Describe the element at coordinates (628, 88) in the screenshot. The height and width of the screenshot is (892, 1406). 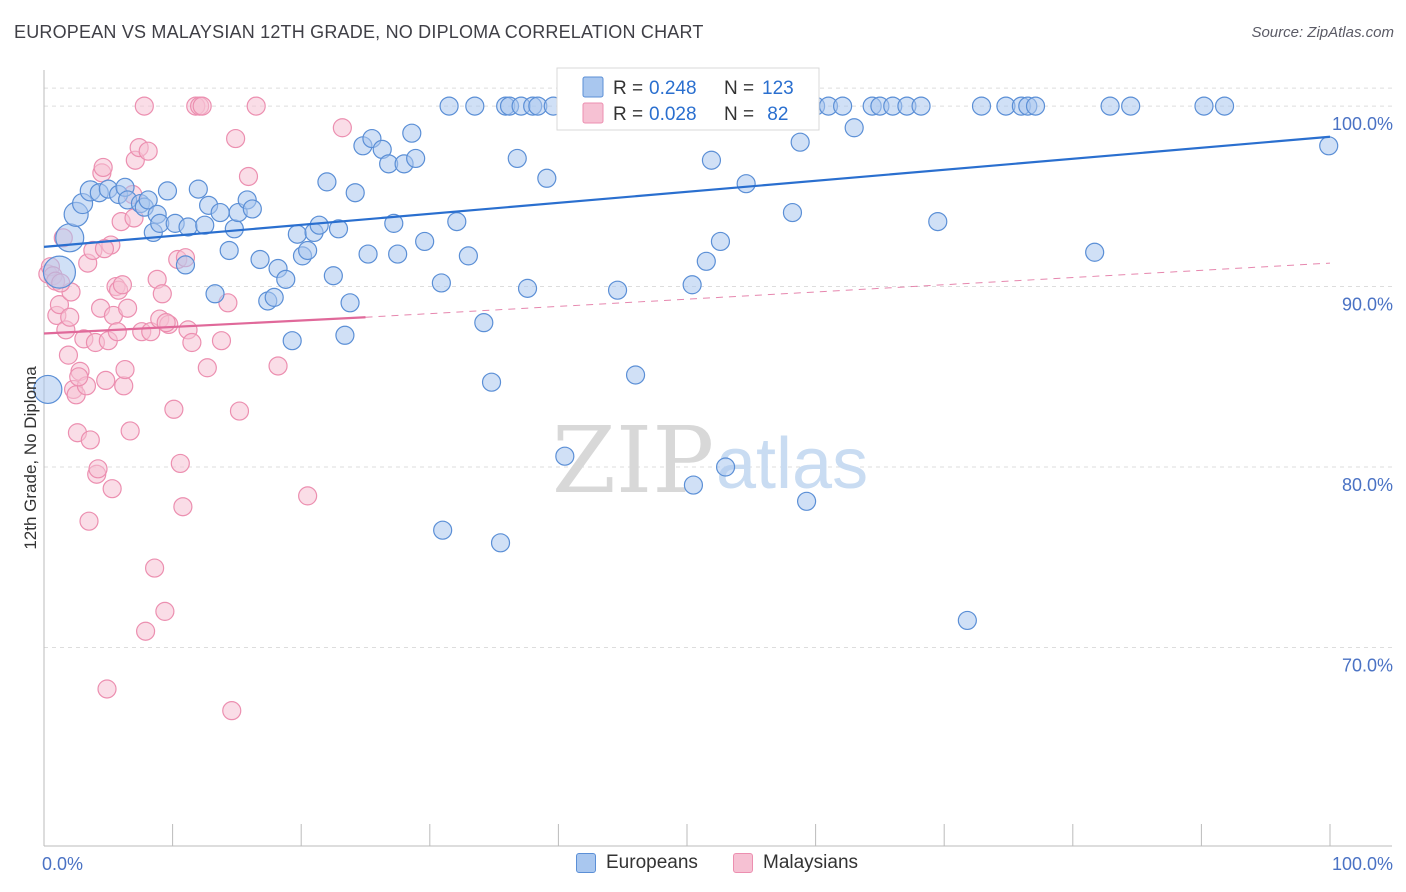
I see `legend-european-r-label: R =` at that location.